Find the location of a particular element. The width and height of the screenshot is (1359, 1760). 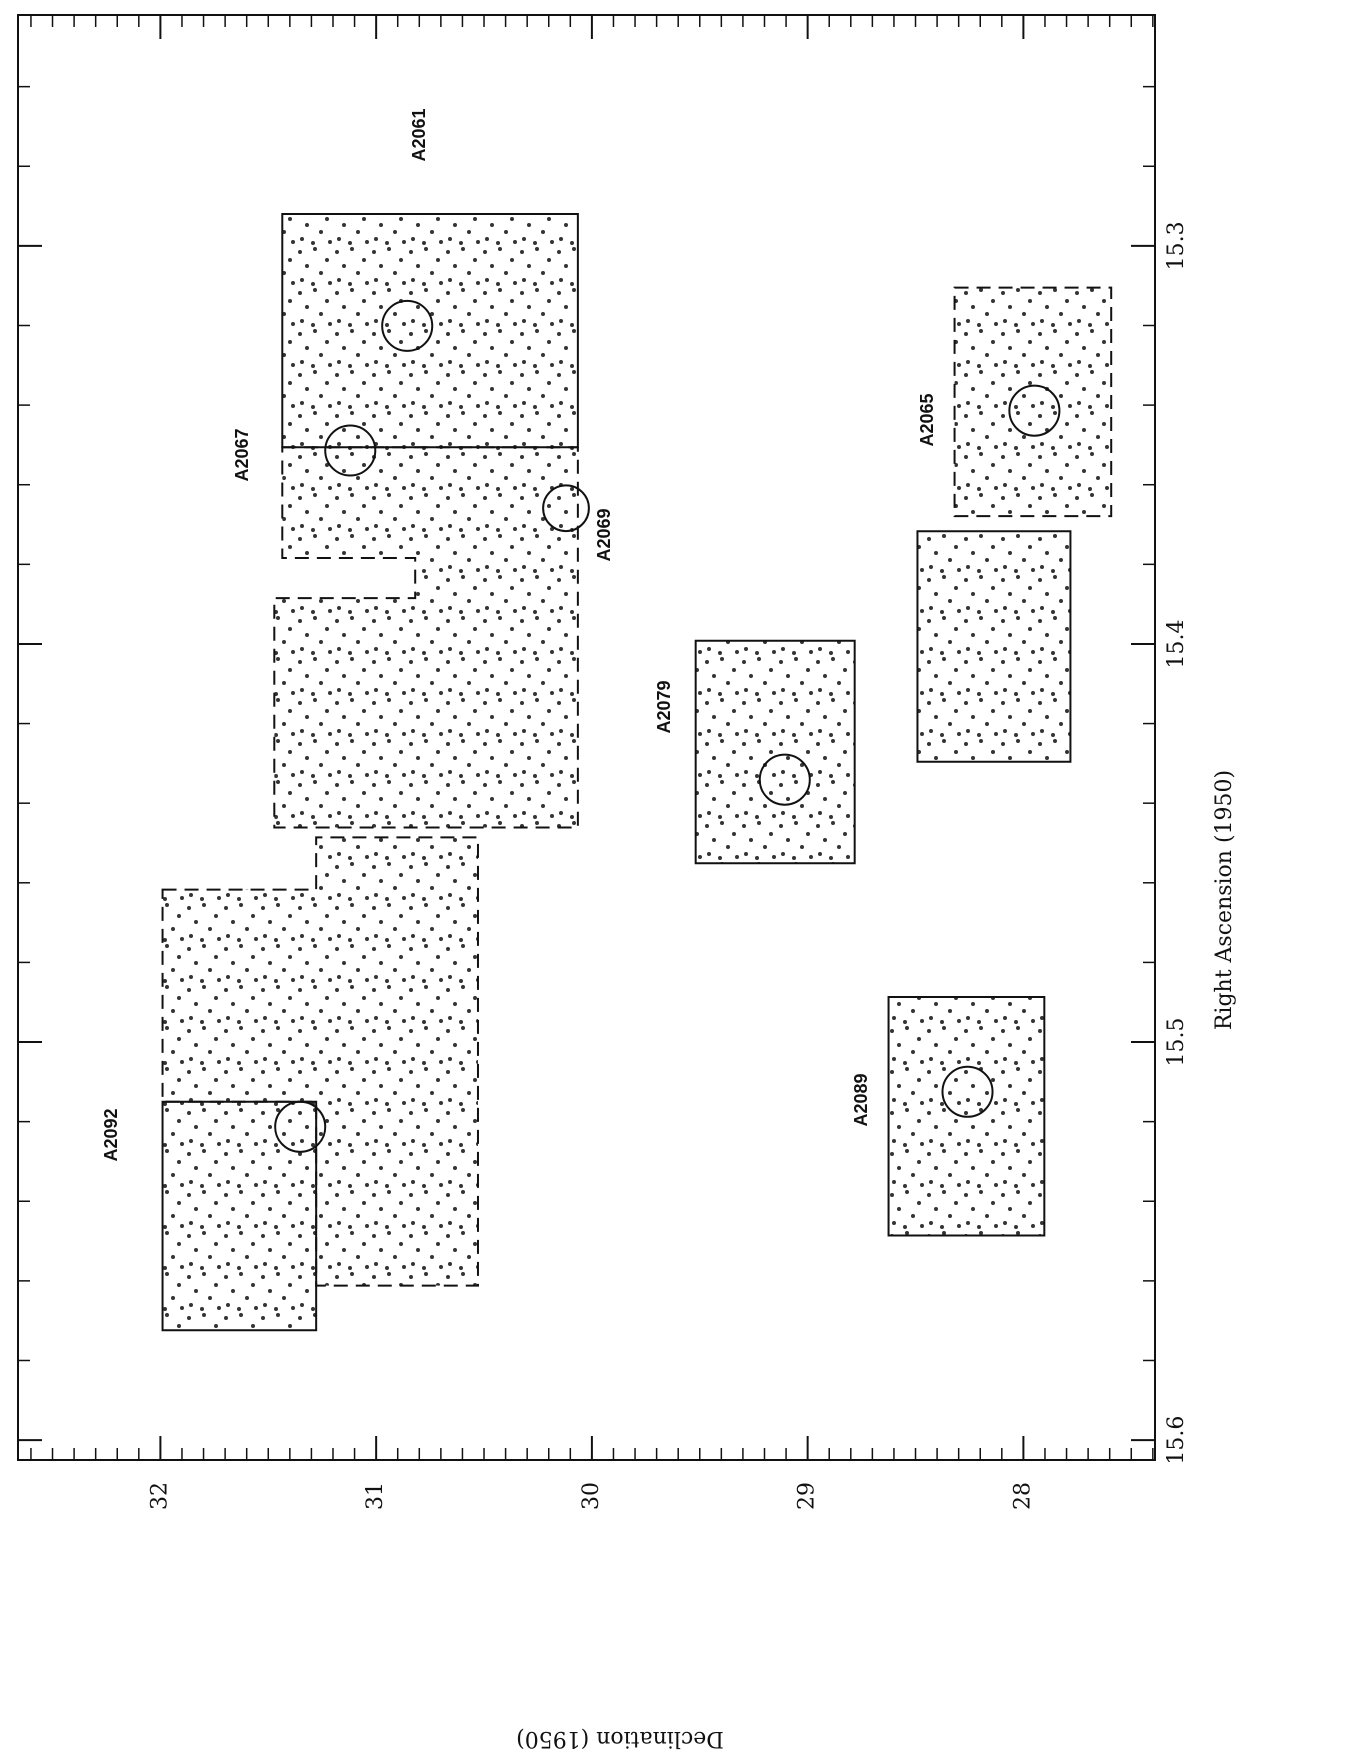

cluster-label: A2067 is located at coordinates (242, 454).